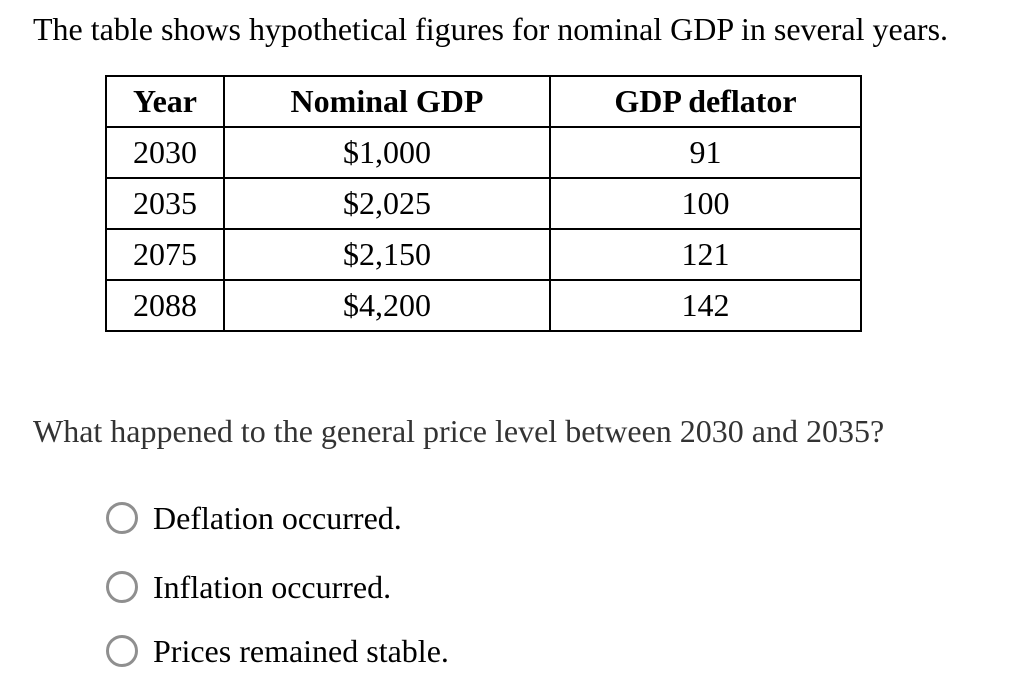  Describe the element at coordinates (387, 101) in the screenshot. I see `col-header-nominal-gdp: Nominal GDP` at that location.